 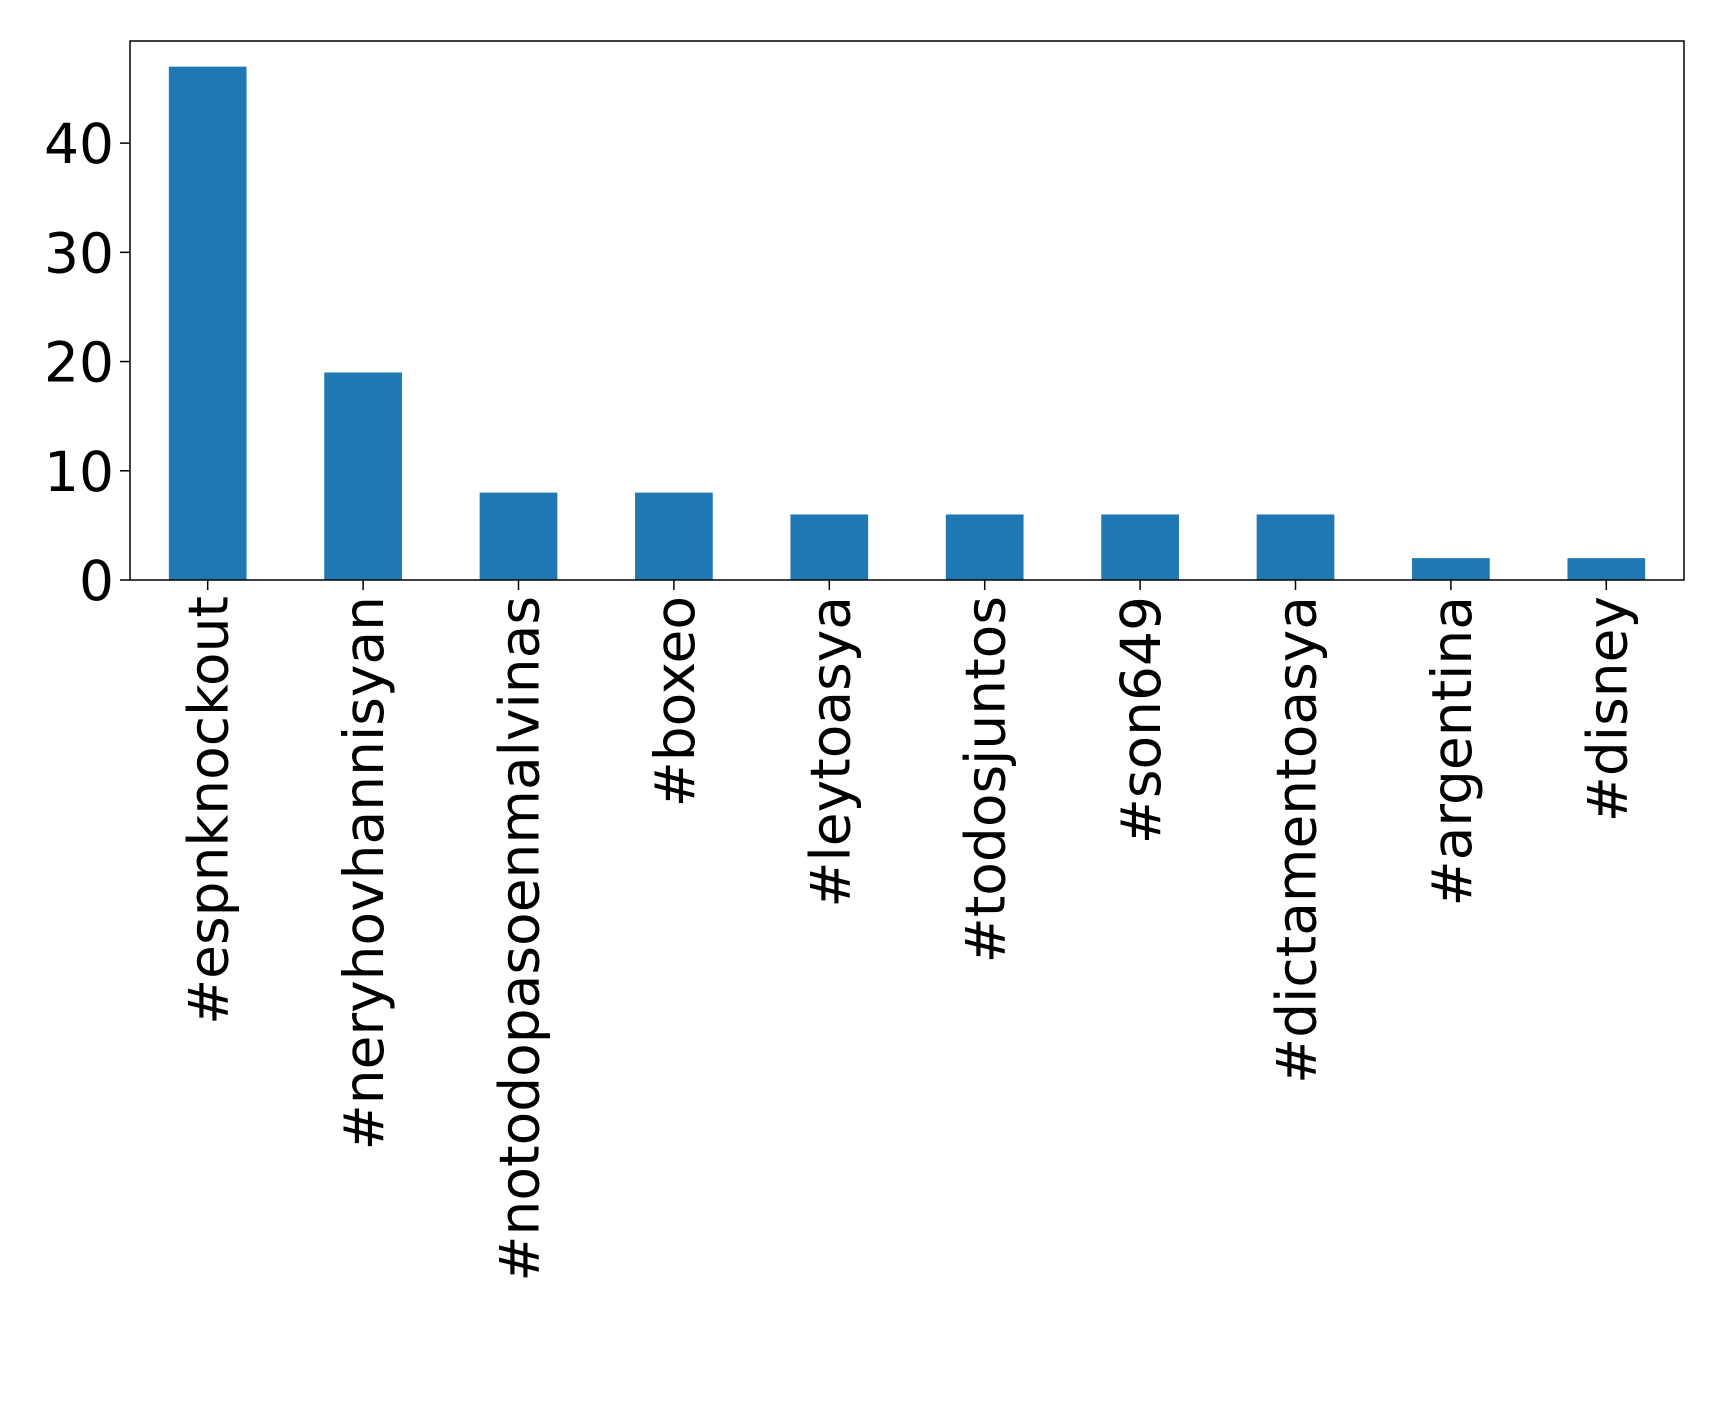 I want to click on x-tick-label: #son649, so click(x=1141, y=720).